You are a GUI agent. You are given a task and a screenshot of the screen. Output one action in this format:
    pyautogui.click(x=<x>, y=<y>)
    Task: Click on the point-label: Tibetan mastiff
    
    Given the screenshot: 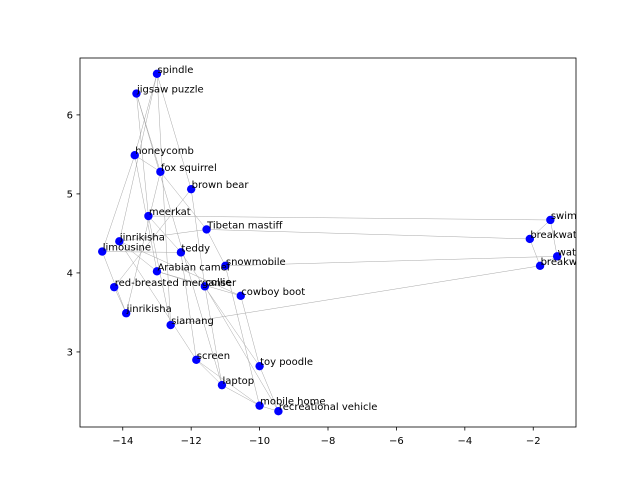 What is the action you would take?
    pyautogui.click(x=244, y=225)
    